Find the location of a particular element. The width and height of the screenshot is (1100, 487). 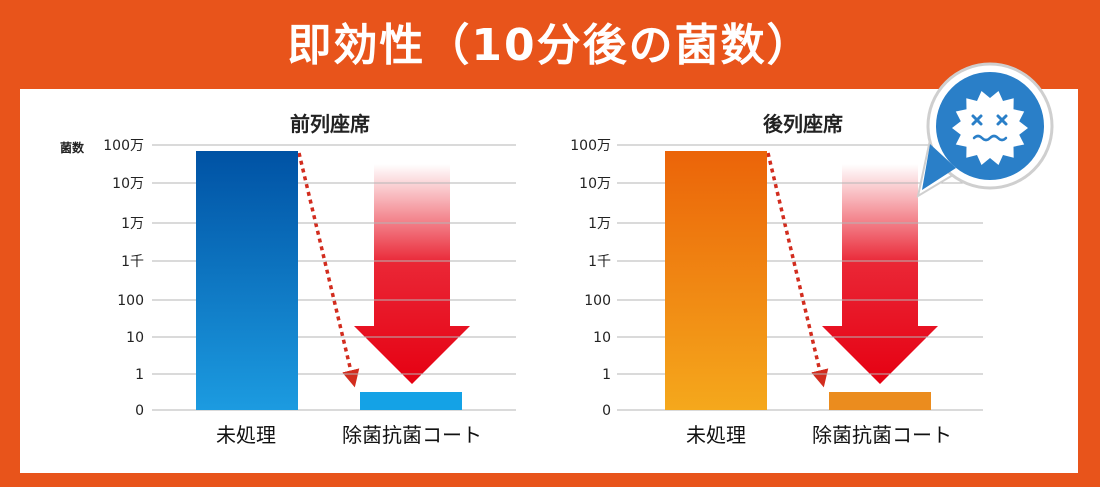

speech-bubble-icon is located at coordinates (985, 130).